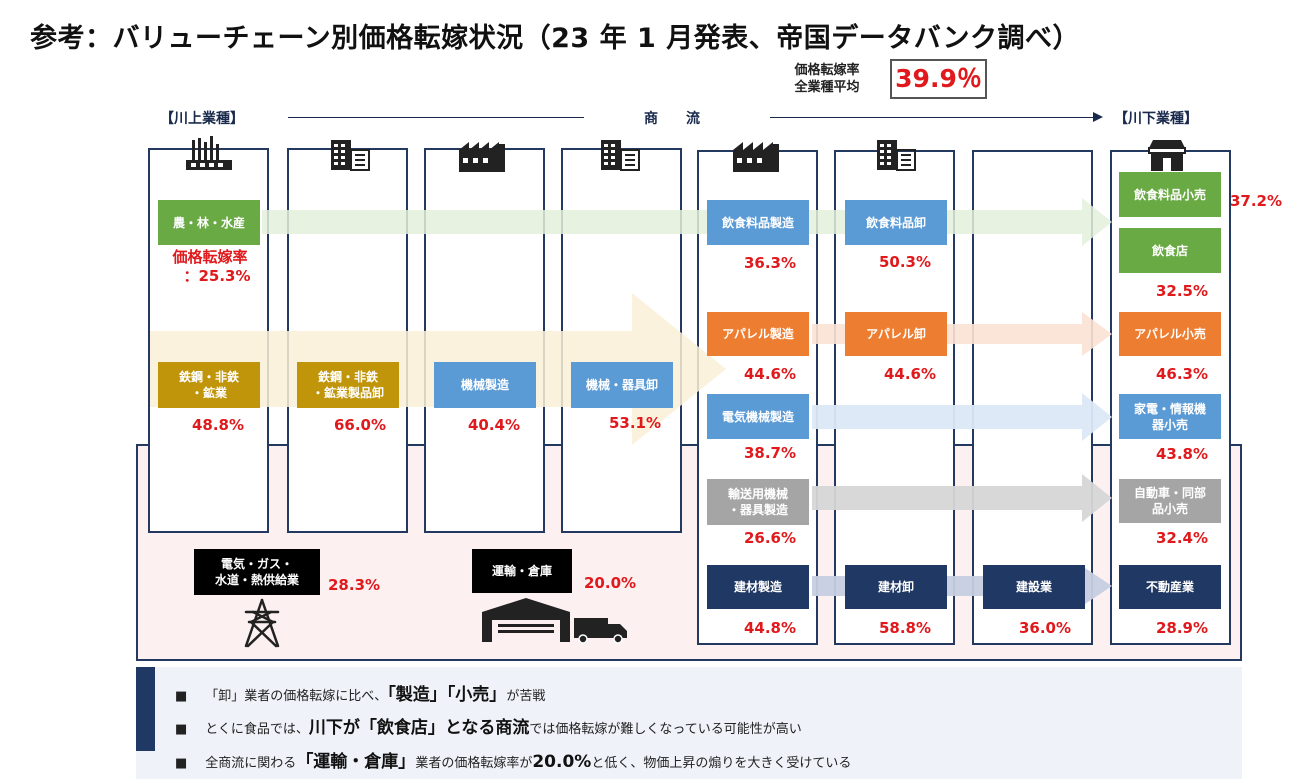  Describe the element at coordinates (758, 587) in the screenshot. I see `box-building-materials-mfg: 建材製造` at that location.